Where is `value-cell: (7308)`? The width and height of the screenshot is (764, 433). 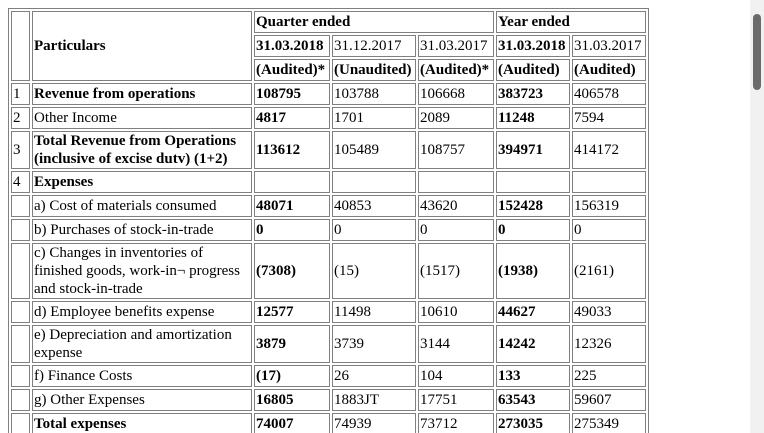
value-cell: (7308) is located at coordinates (292, 271).